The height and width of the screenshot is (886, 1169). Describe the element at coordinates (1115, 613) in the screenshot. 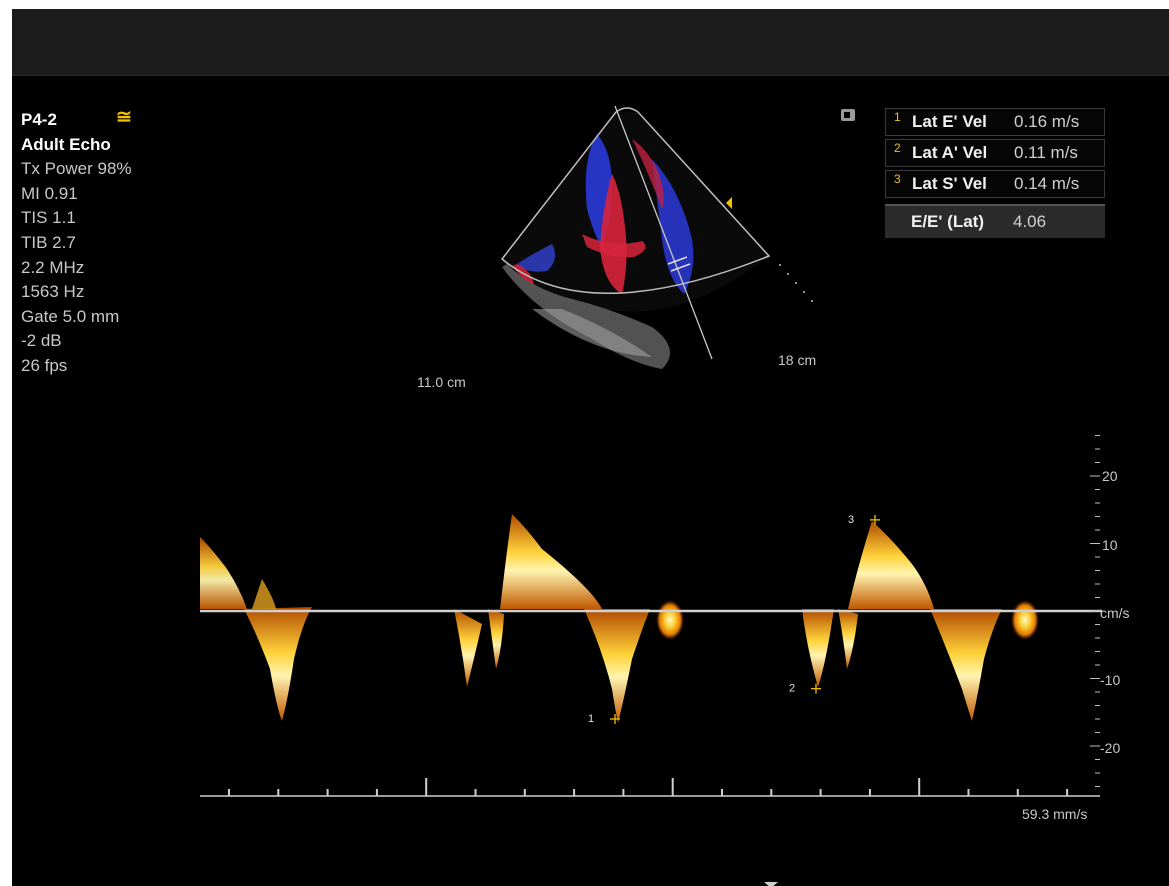

I see `scale-label-unit: cm/s` at that location.